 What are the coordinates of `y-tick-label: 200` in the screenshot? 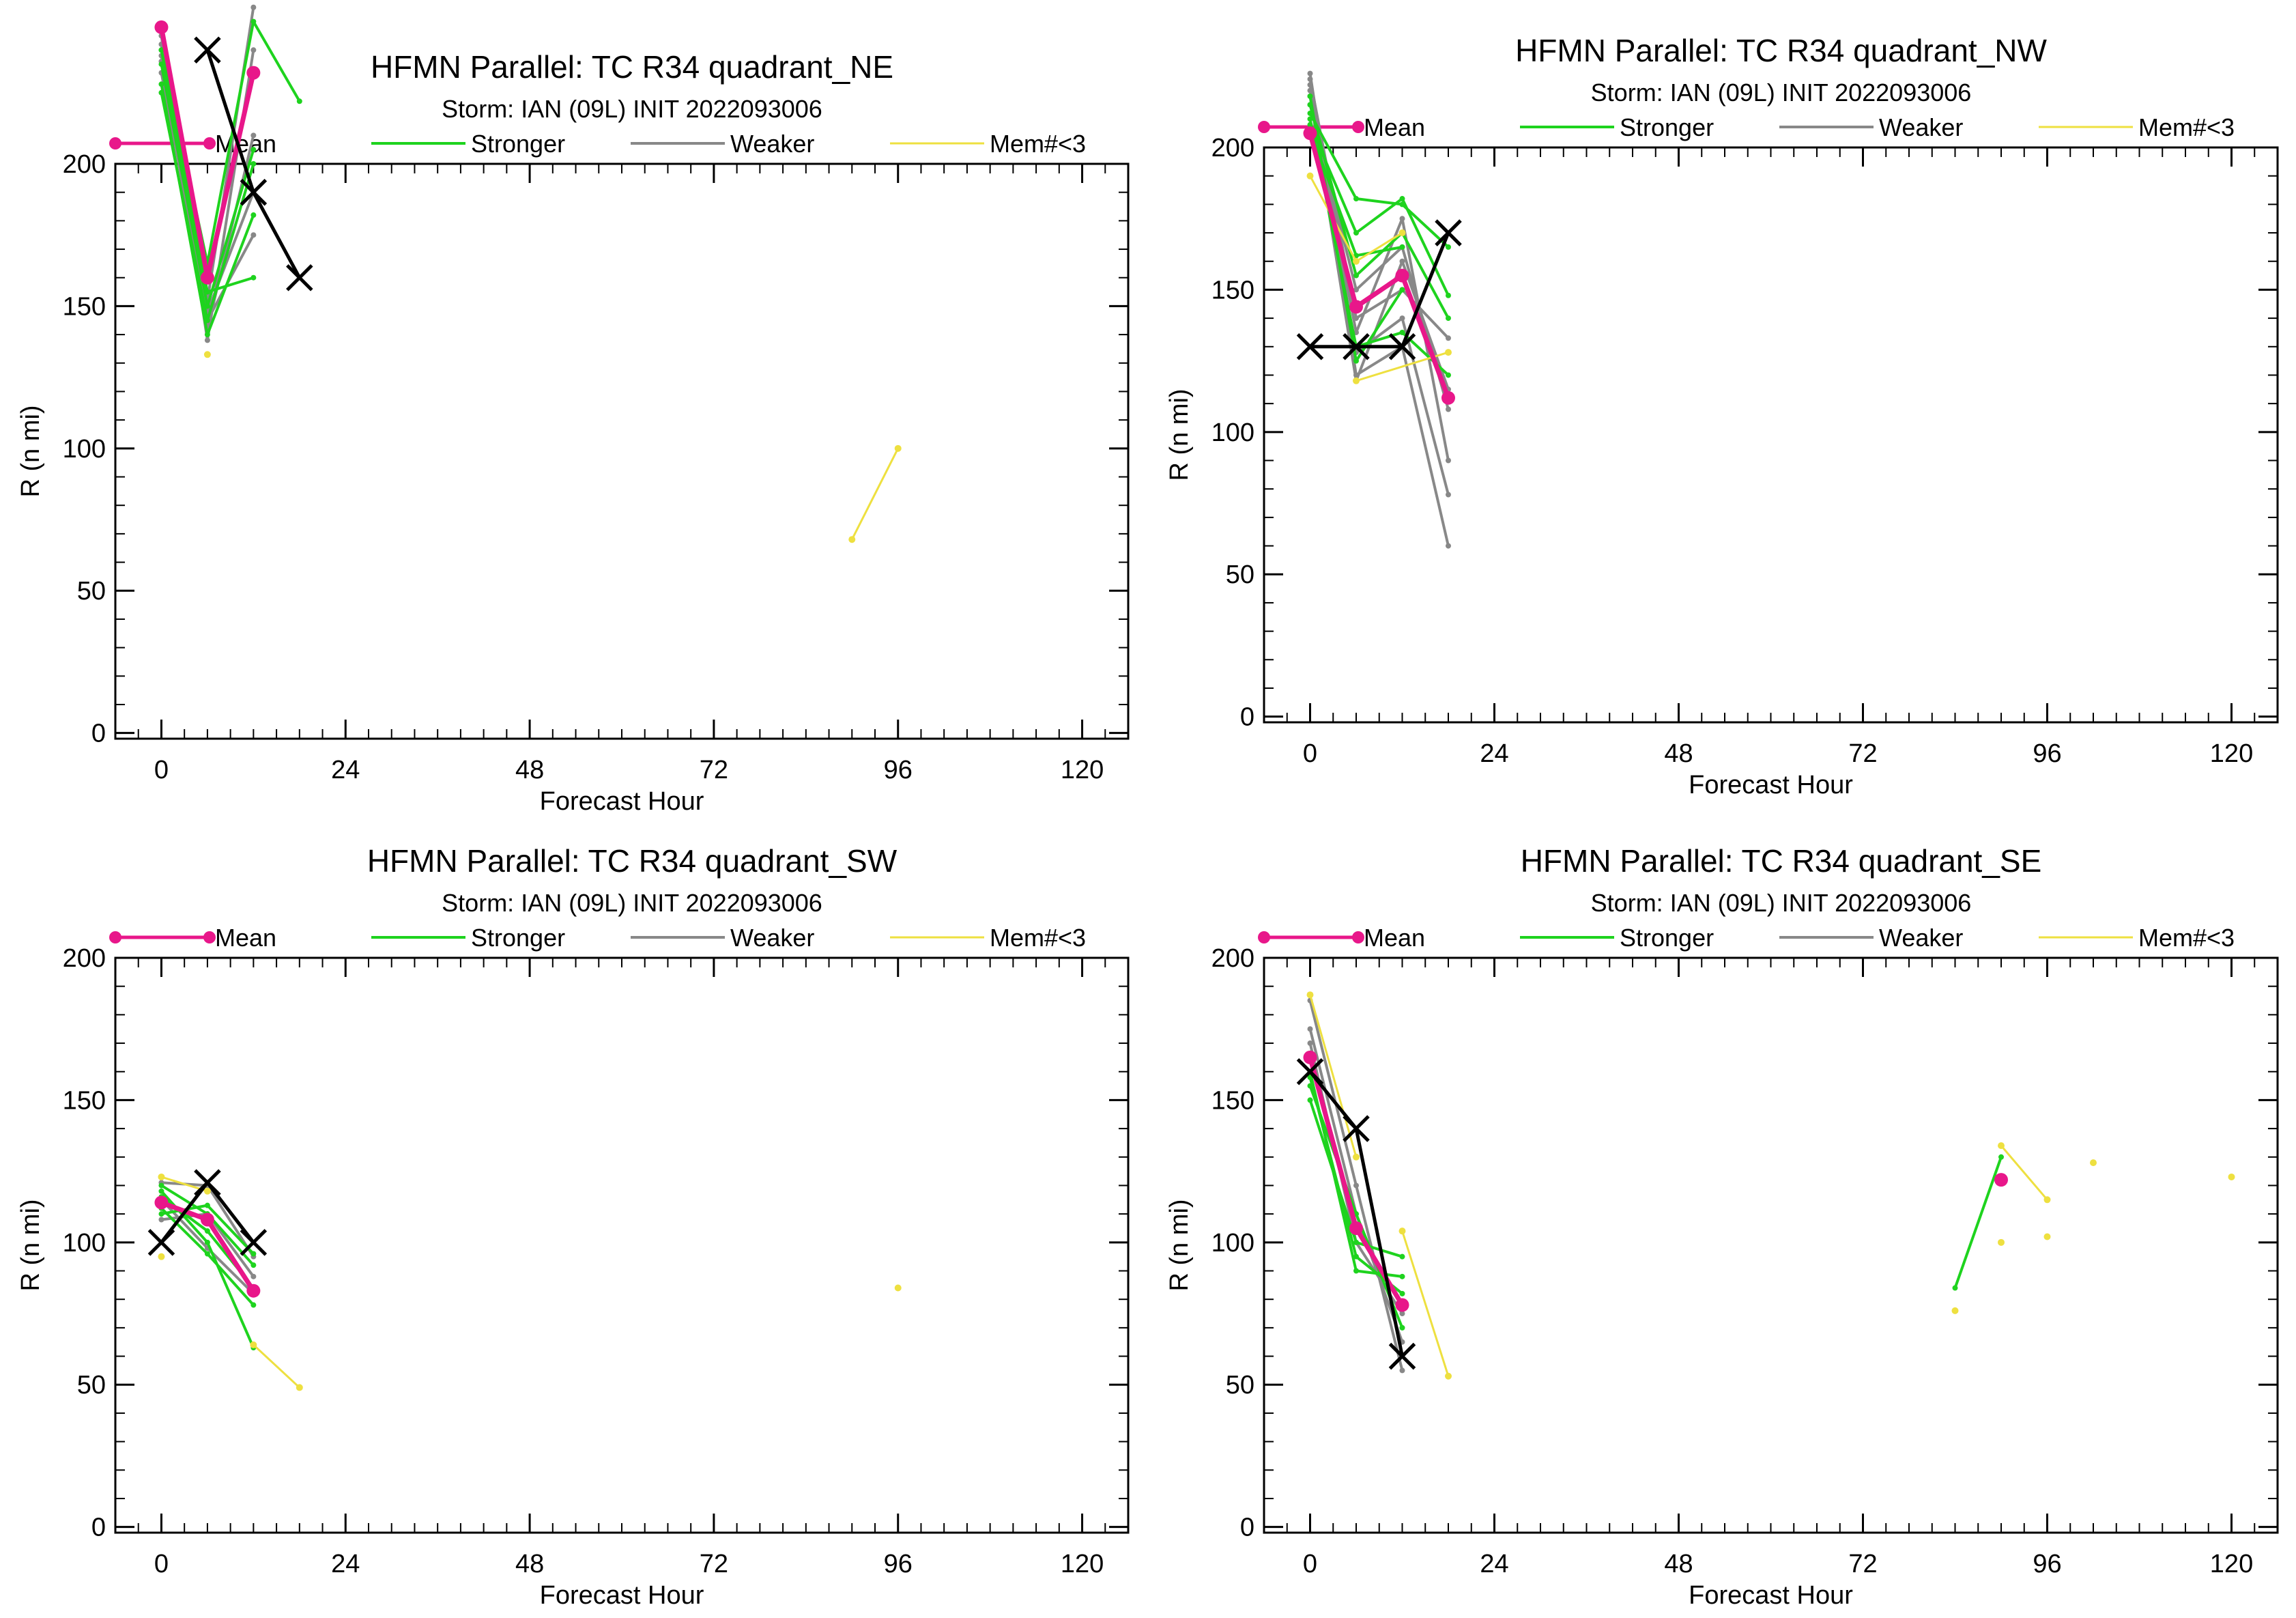 It's located at (85, 959).